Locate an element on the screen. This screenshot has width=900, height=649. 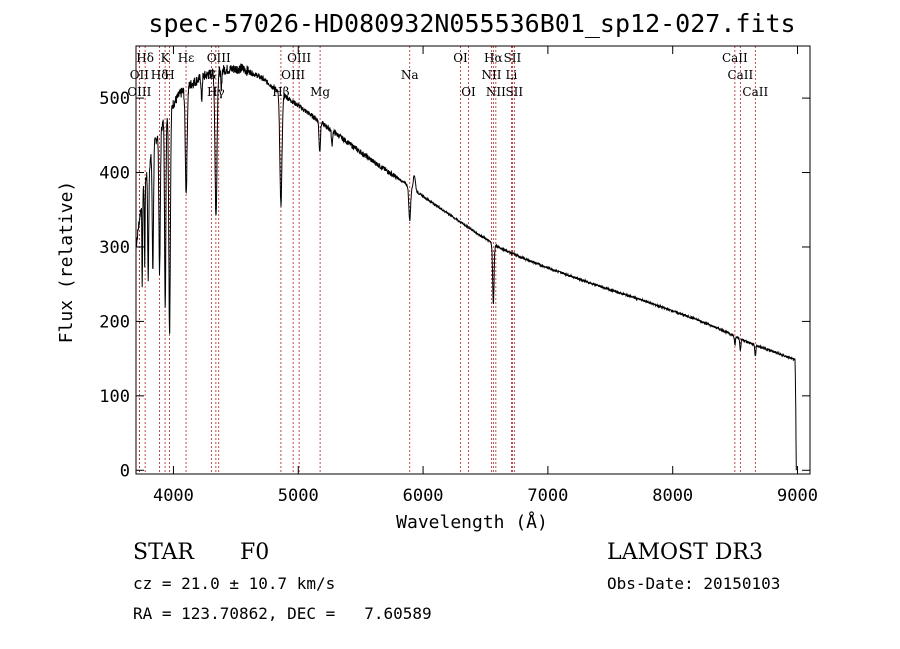
marker-label: Li is located at coordinates (512, 75).